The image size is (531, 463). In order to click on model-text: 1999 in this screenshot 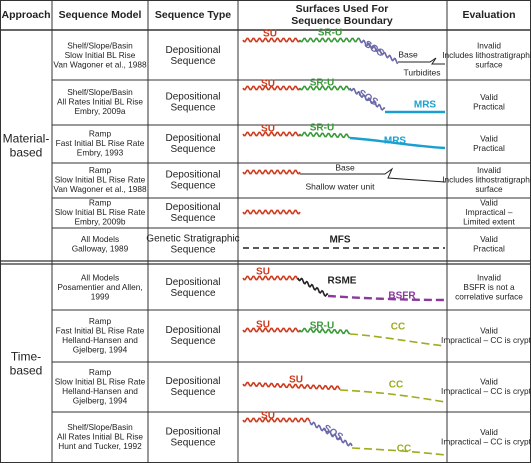, I will do `click(100, 297)`.